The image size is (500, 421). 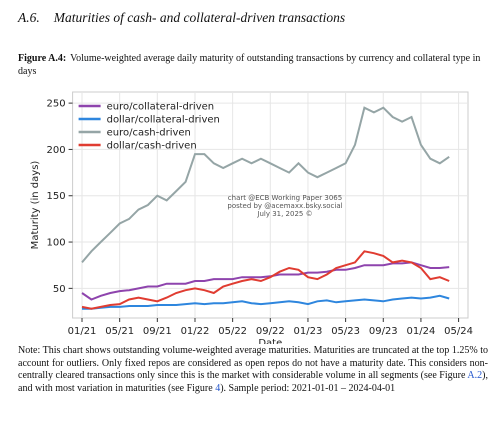 I want to click on x-axis-label: Date, so click(x=270, y=341).